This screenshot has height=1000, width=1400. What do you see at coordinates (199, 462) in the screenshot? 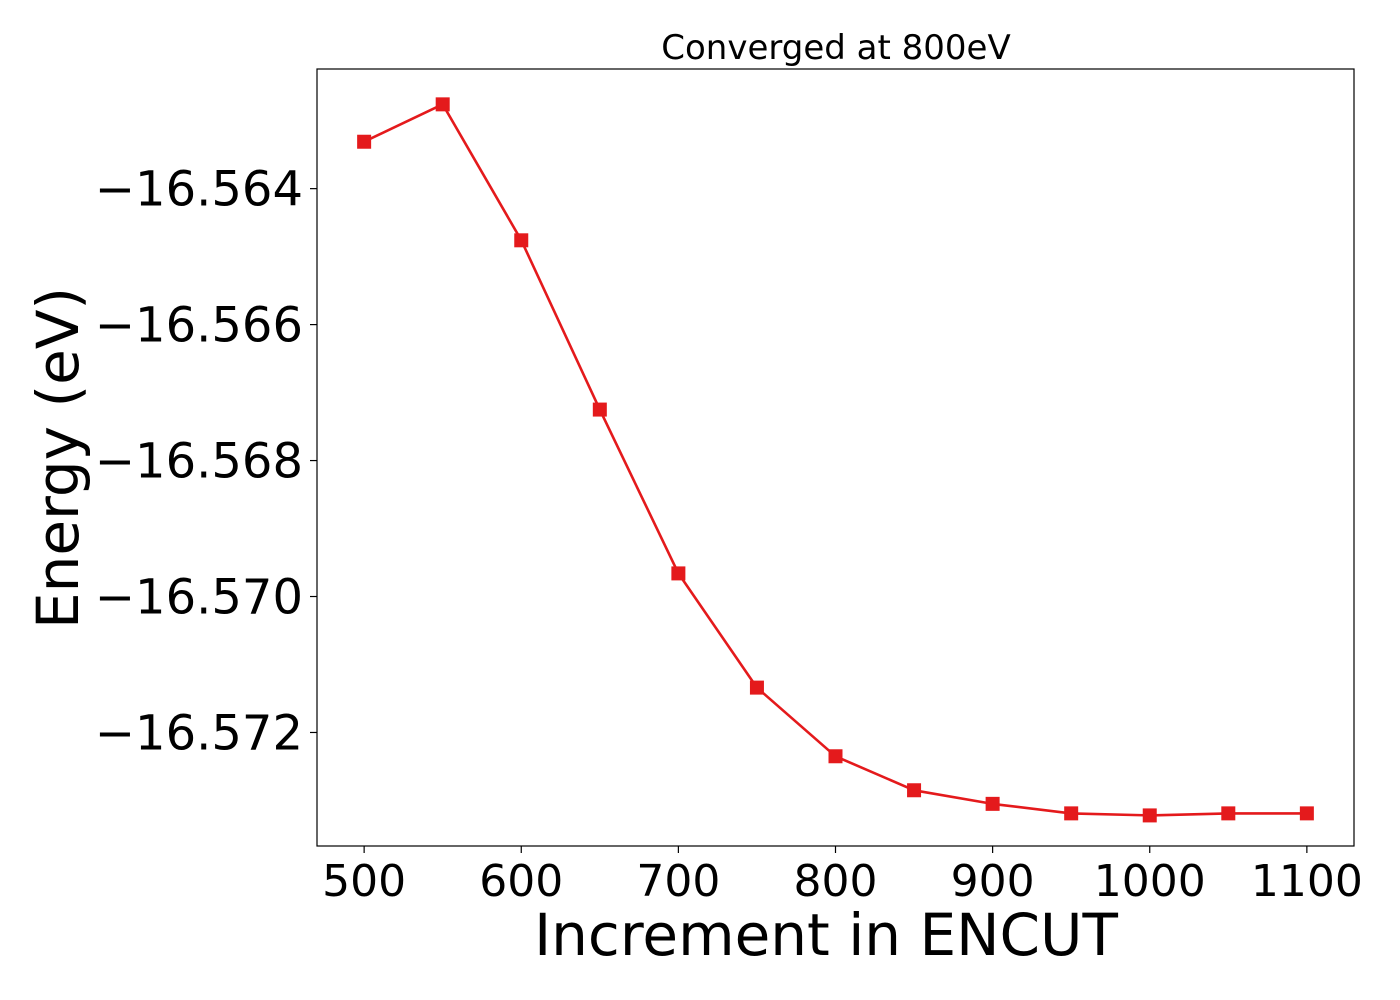
I see `y-tick-label: −16.568` at bounding box center [199, 462].